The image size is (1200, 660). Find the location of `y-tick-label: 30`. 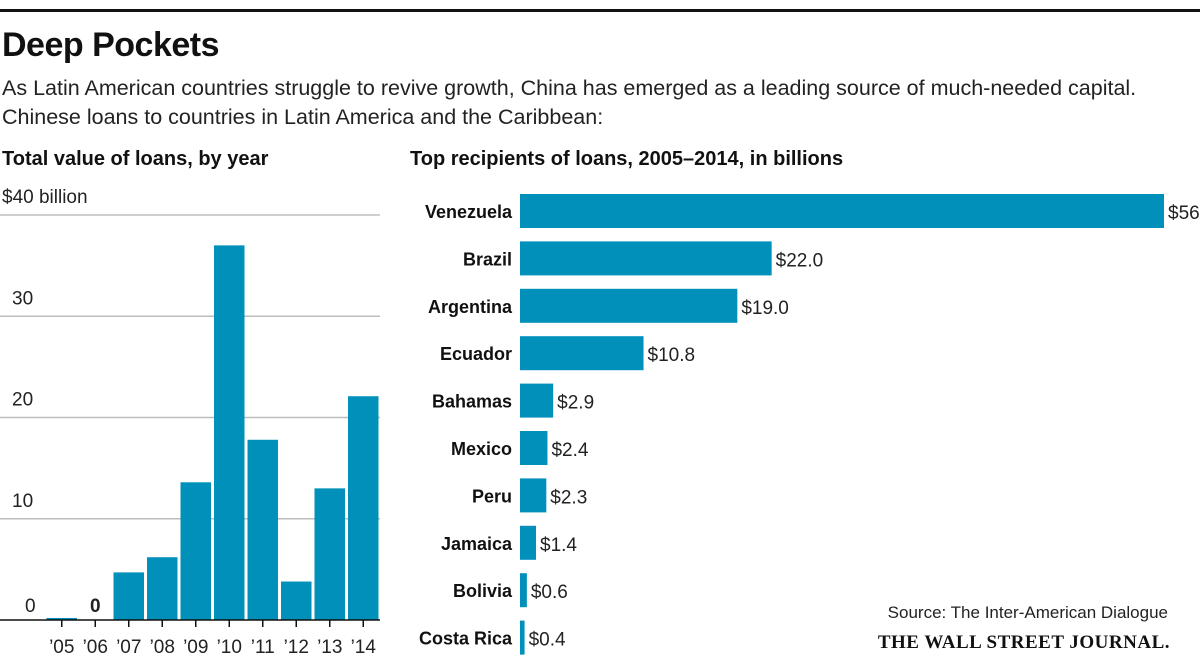

y-tick-label: 30 is located at coordinates (22, 298).